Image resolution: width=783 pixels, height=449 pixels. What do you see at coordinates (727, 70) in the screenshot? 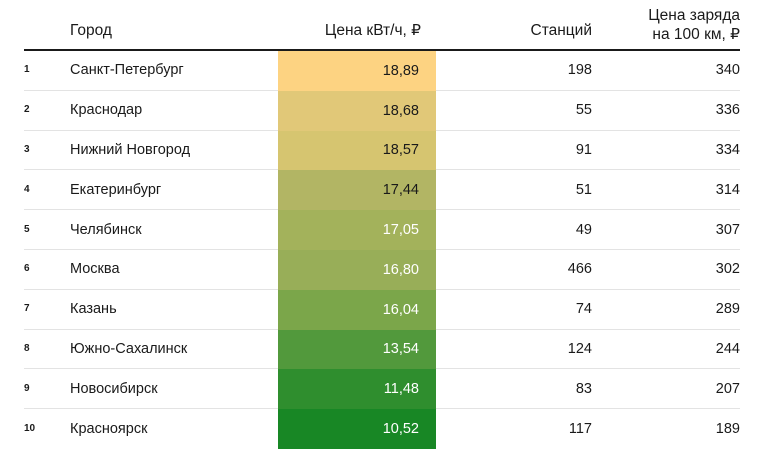
I see `row-charge-cost: 340` at bounding box center [727, 70].